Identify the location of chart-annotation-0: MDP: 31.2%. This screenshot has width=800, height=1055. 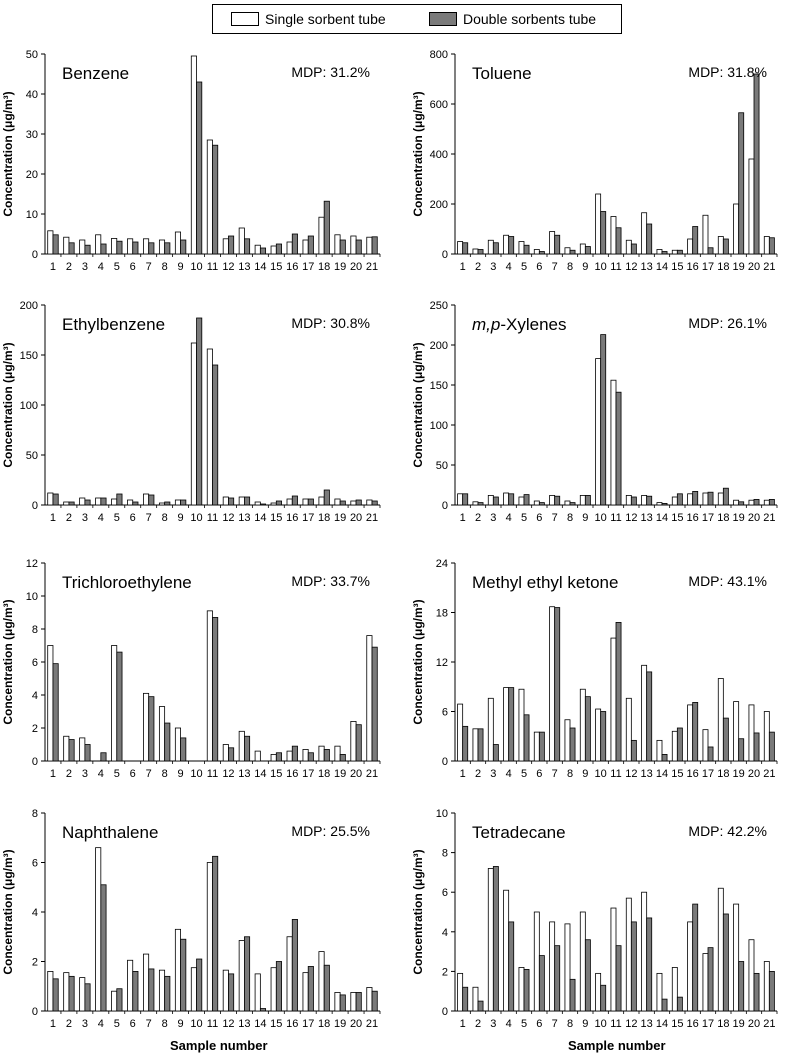
(330, 72).